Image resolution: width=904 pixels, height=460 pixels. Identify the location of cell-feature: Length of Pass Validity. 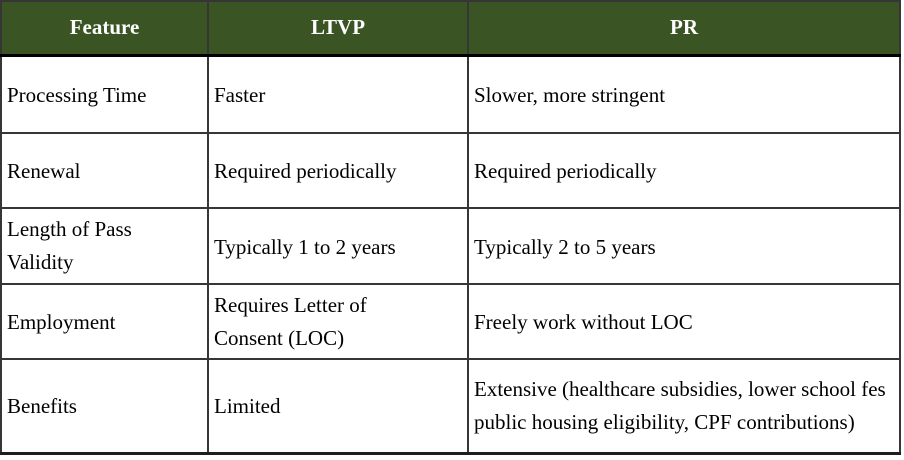
(104, 246).